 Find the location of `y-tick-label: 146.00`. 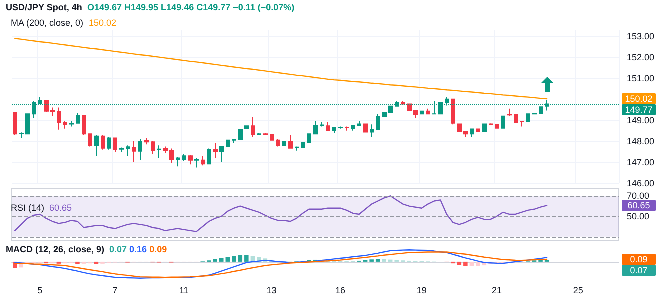

y-tick-label: 146.00 is located at coordinates (641, 183).